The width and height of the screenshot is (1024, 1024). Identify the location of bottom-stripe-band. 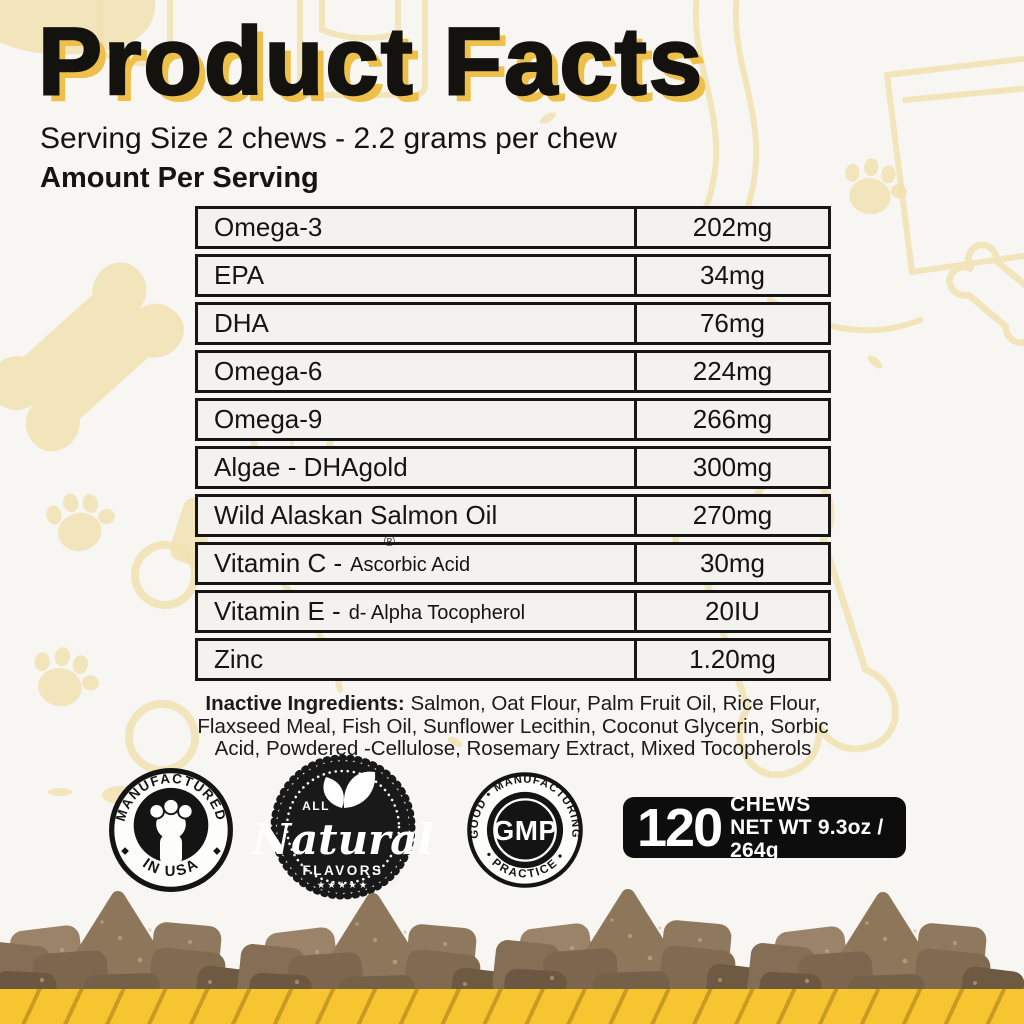
(512, 1006).